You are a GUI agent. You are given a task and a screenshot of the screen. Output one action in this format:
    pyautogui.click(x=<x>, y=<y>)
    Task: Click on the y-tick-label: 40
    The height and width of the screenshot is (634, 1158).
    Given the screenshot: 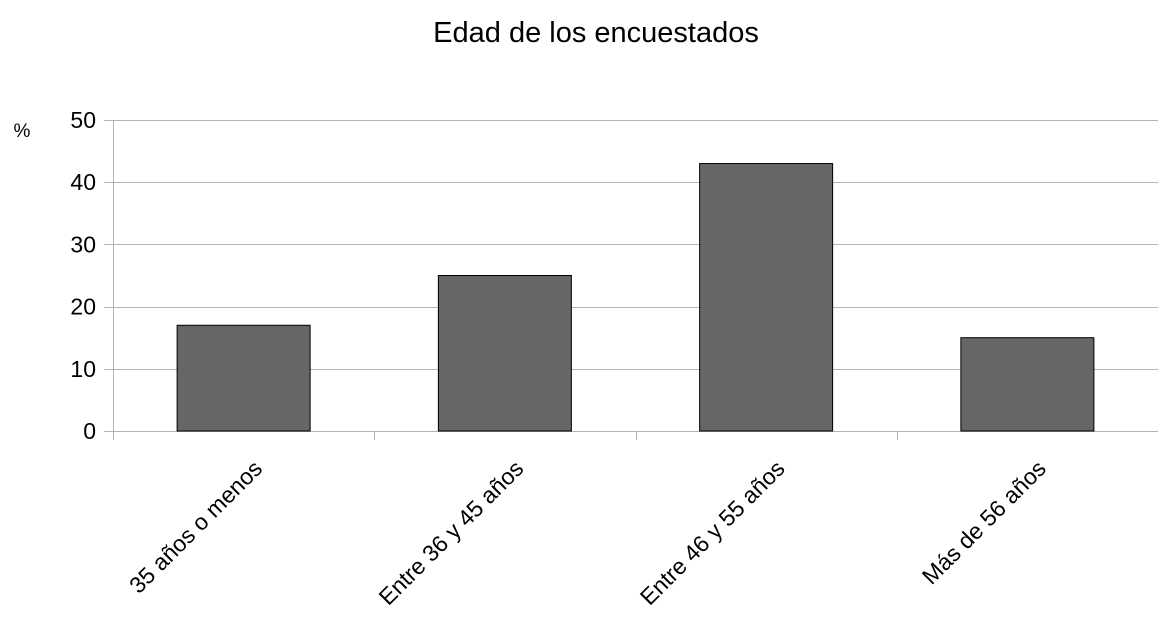 What is the action you would take?
    pyautogui.click(x=83, y=182)
    